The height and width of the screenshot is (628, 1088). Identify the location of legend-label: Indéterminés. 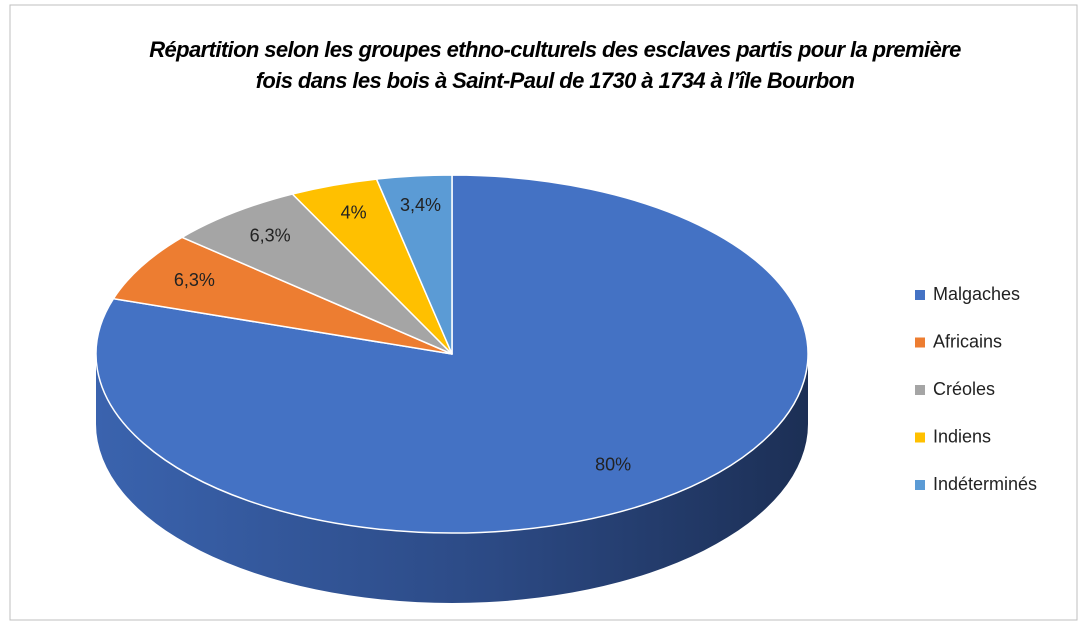
(985, 484).